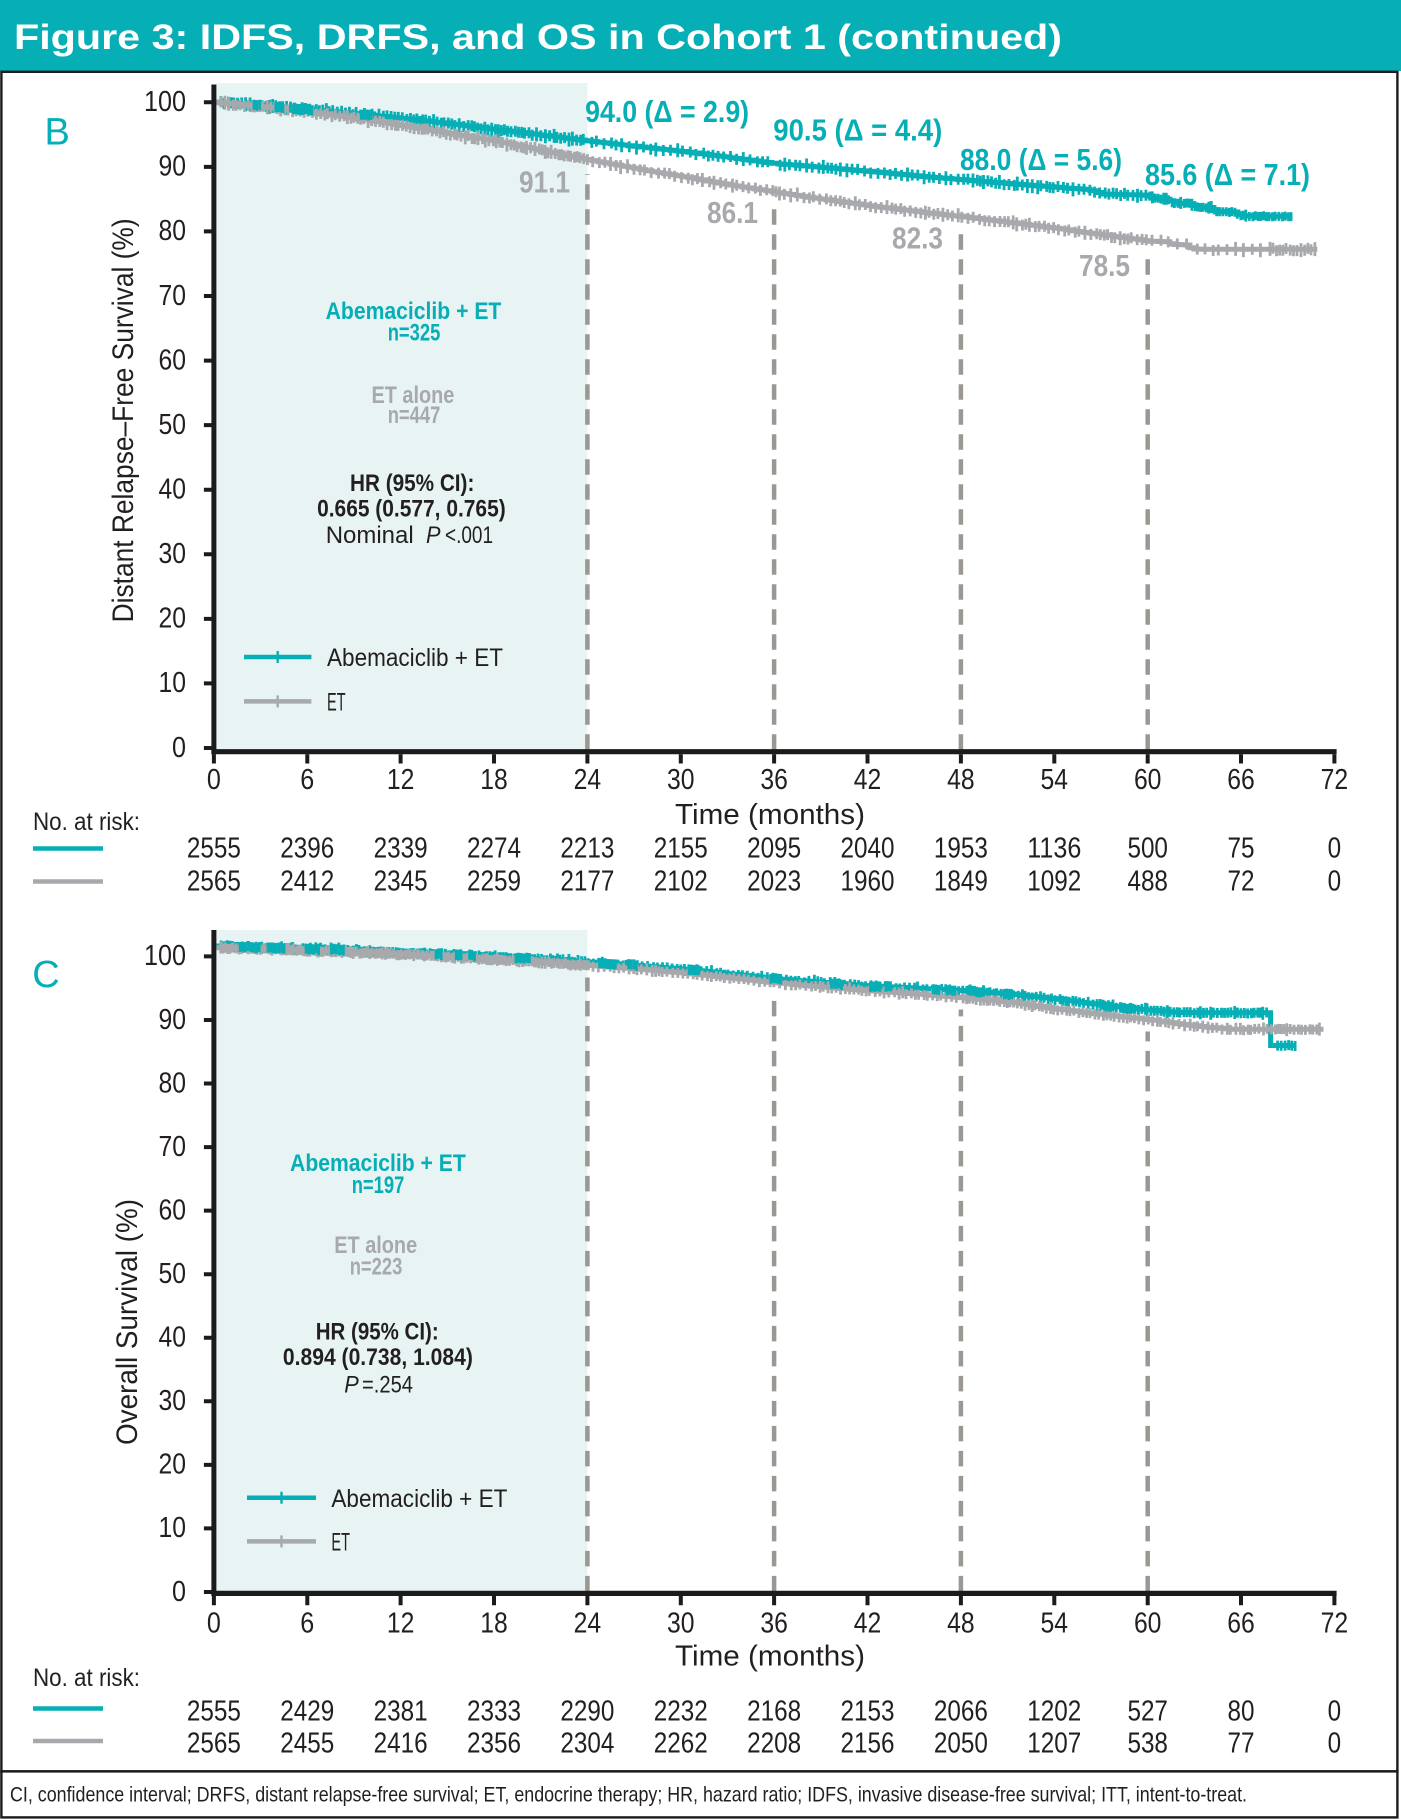  What do you see at coordinates (494, 1712) in the screenshot?
I see `svg-text: 2333` at bounding box center [494, 1712].